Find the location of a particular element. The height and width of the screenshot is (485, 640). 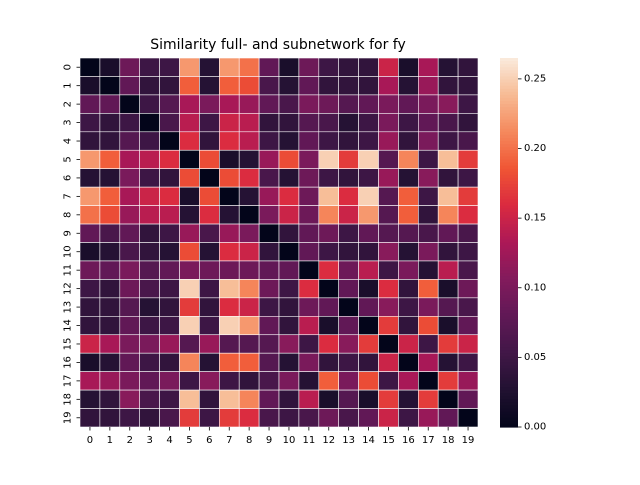

y-tick-label: 15 is located at coordinates (68, 344).